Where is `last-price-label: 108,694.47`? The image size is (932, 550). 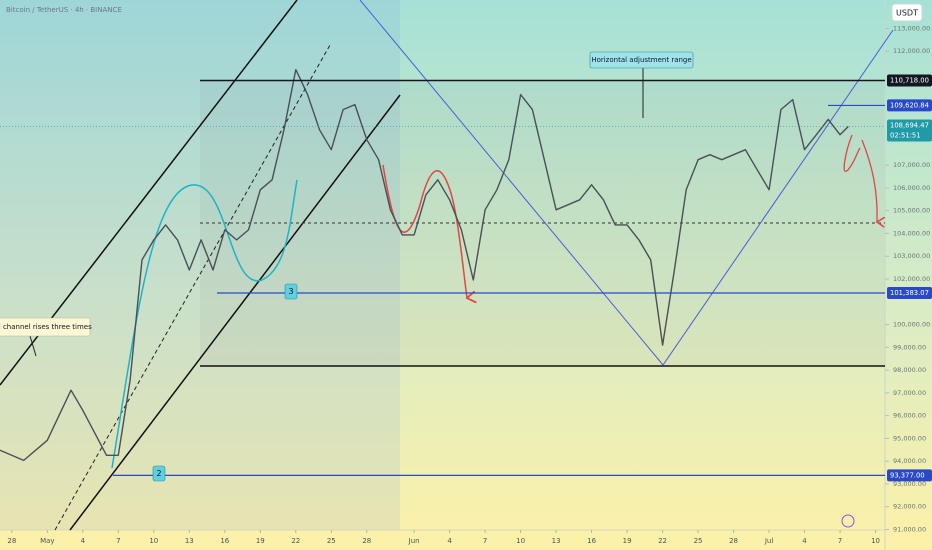
last-price-label: 108,694.47 is located at coordinates (909, 126).